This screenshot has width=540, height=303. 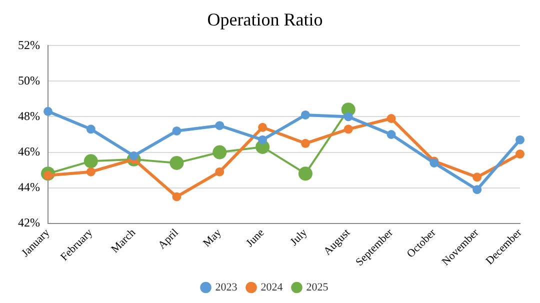 I want to click on legend-label: 2023, so click(x=226, y=287).